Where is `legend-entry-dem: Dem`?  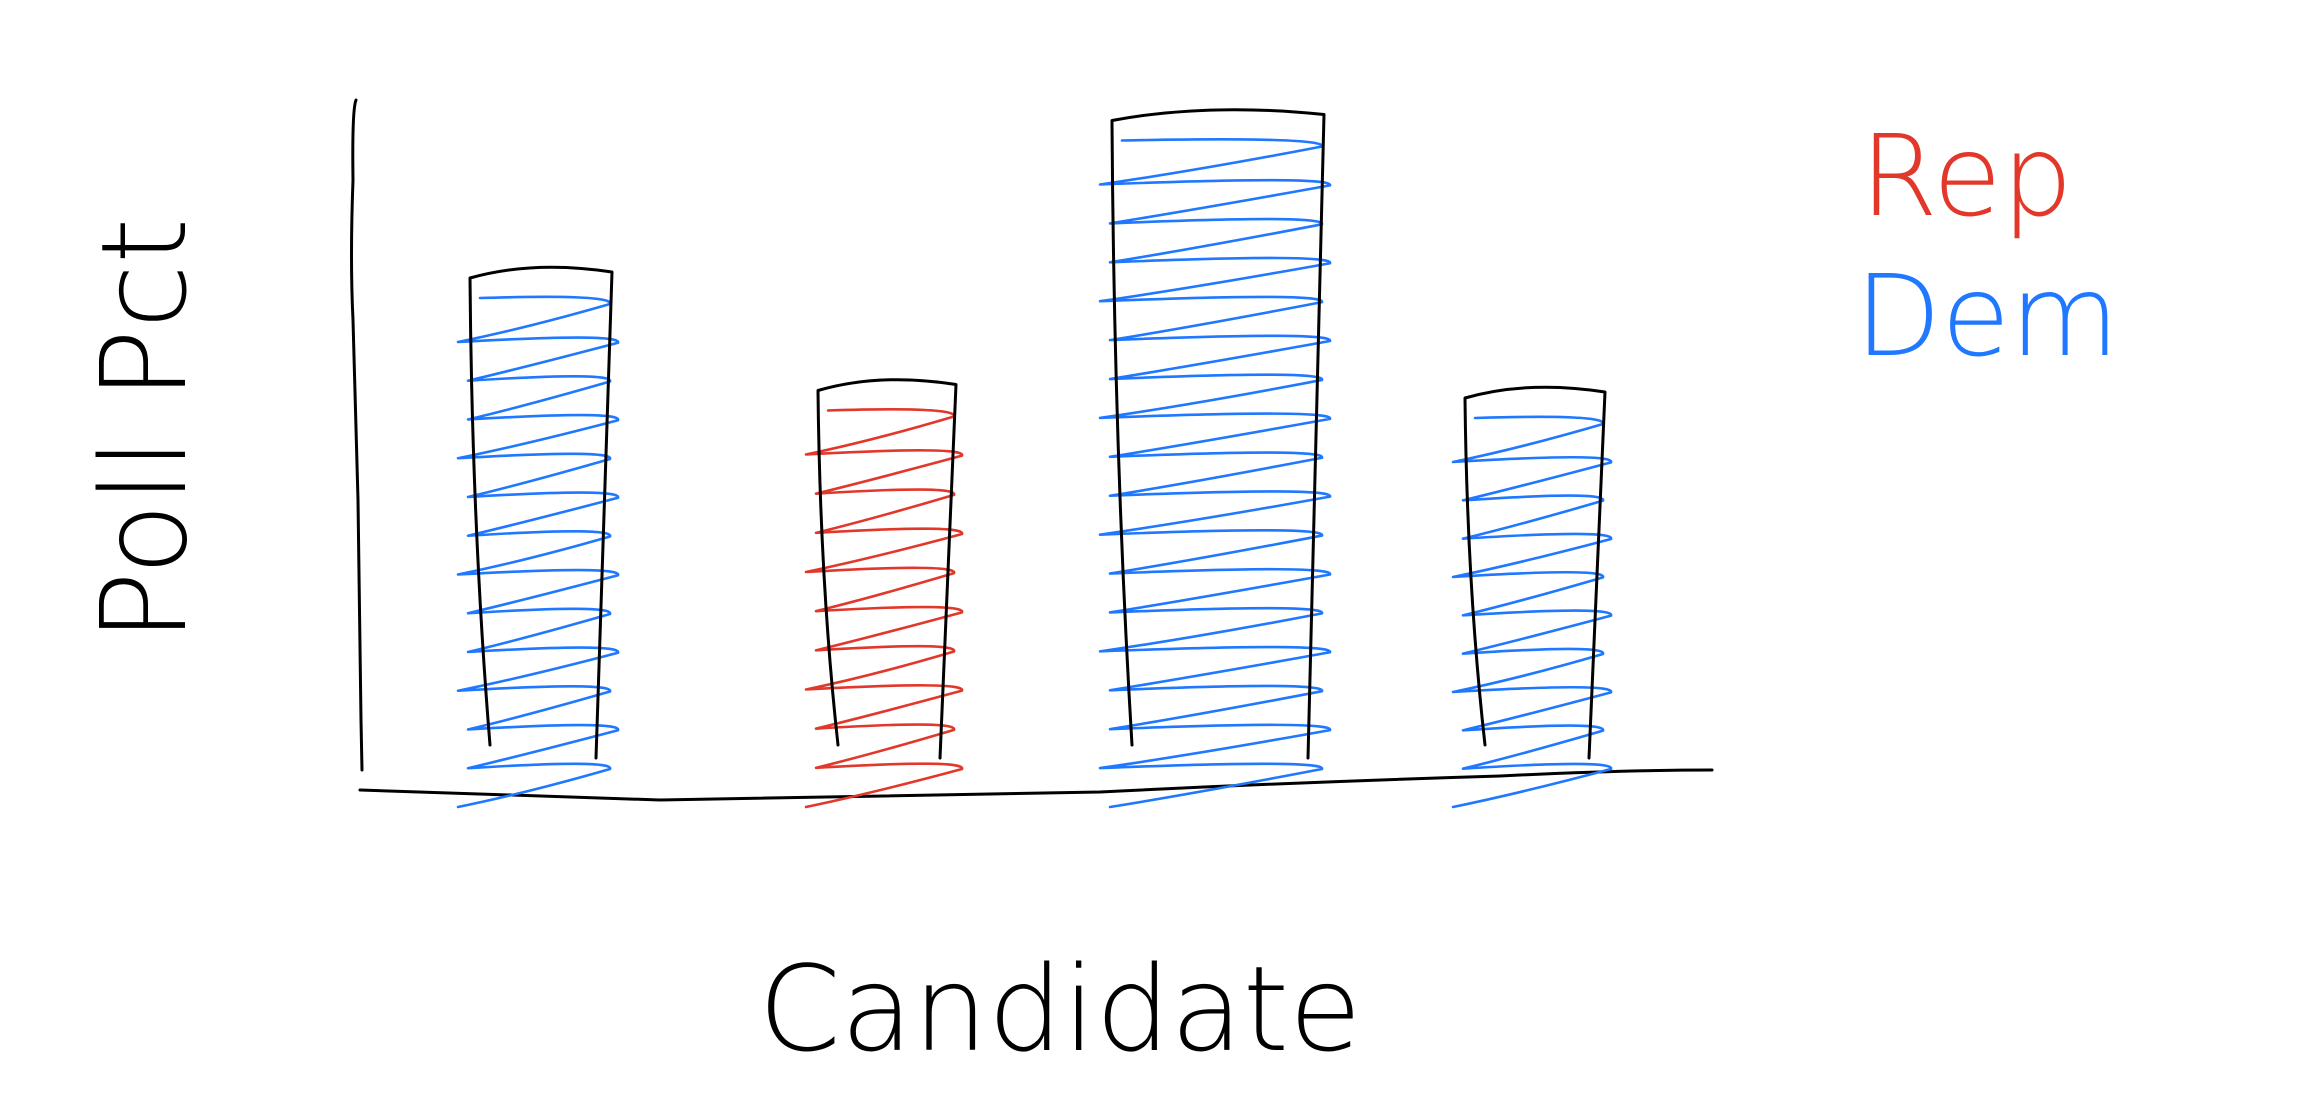 legend-entry-dem: Dem is located at coordinates (1987, 317).